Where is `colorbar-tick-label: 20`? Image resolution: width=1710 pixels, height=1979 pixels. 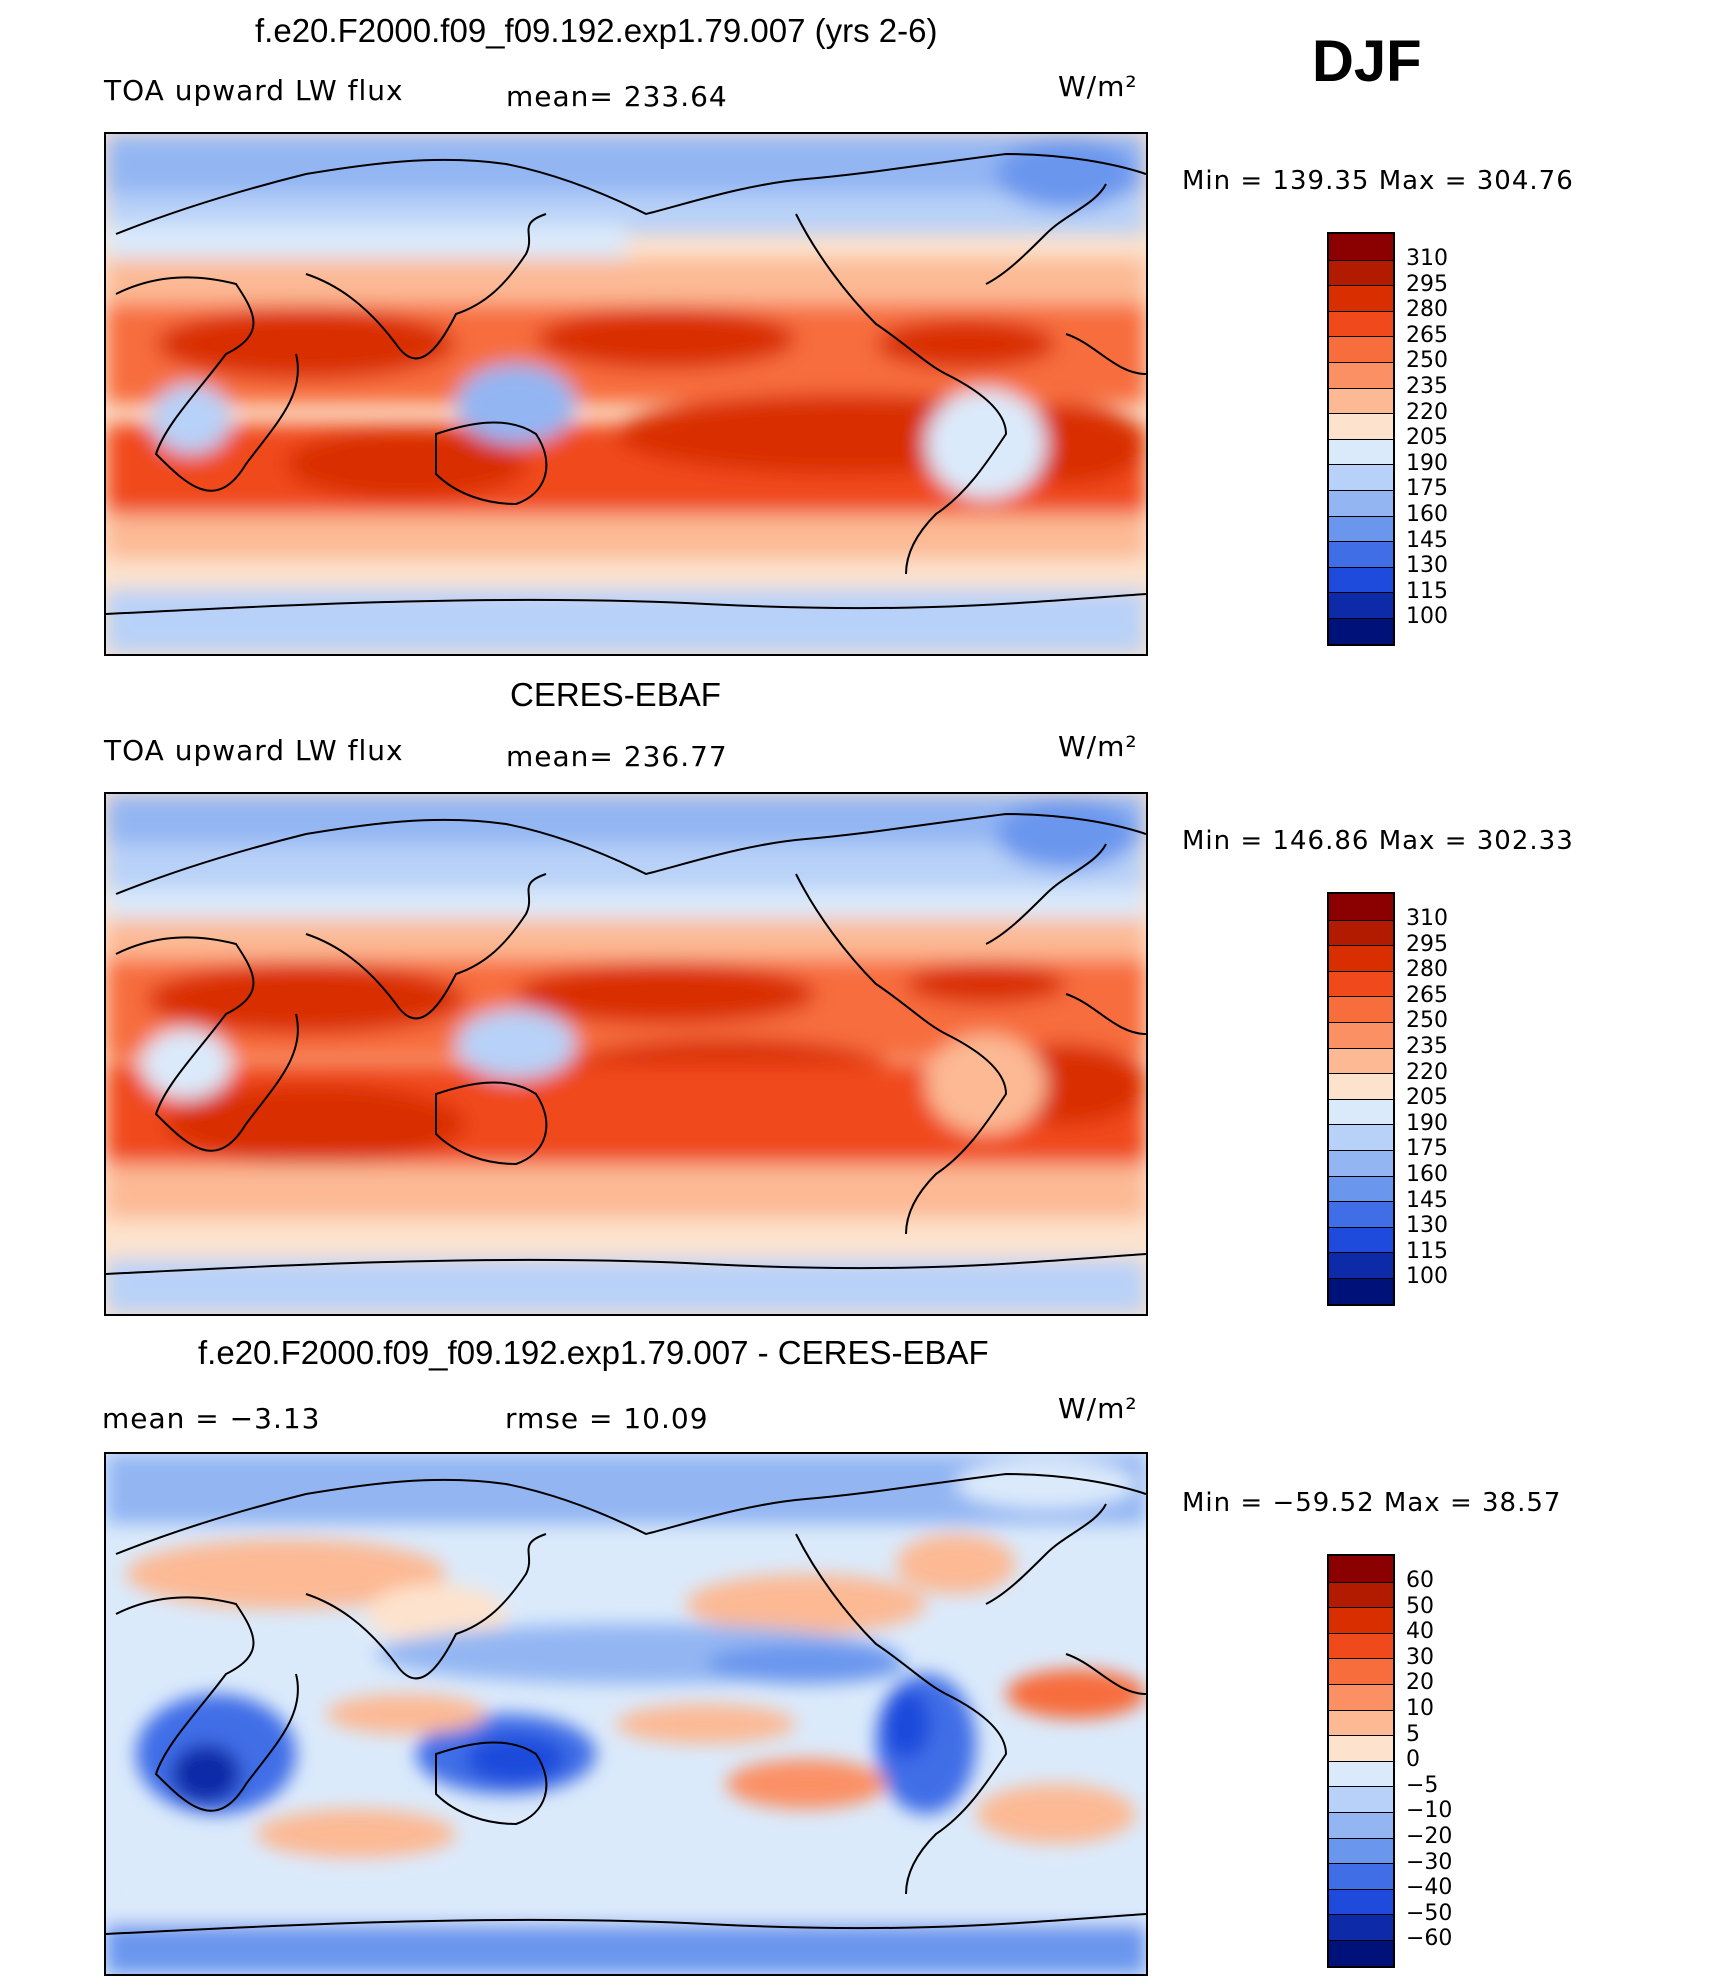 colorbar-tick-label: 20 is located at coordinates (1420, 1682).